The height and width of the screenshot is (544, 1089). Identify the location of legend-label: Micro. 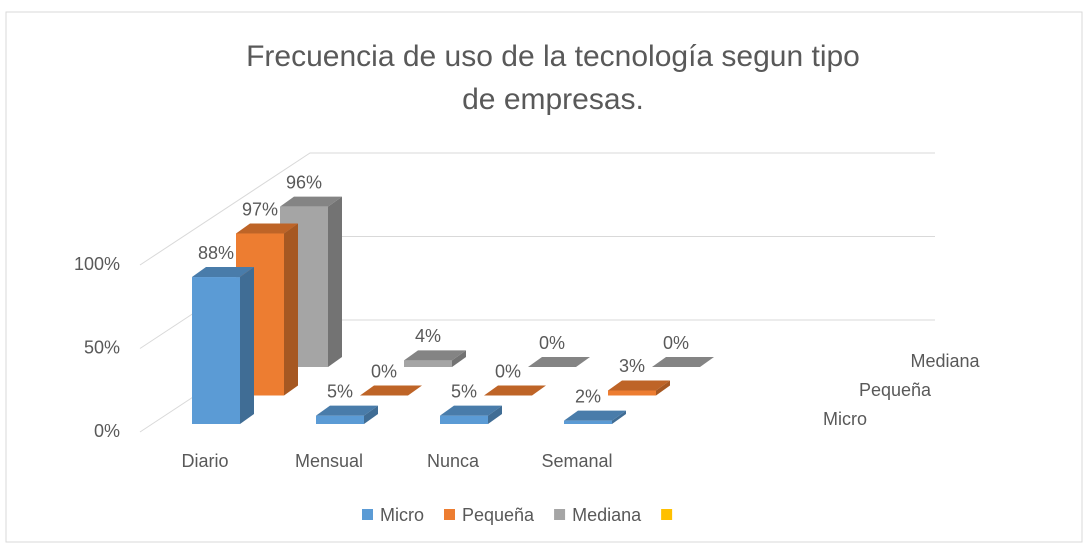
(402, 515).